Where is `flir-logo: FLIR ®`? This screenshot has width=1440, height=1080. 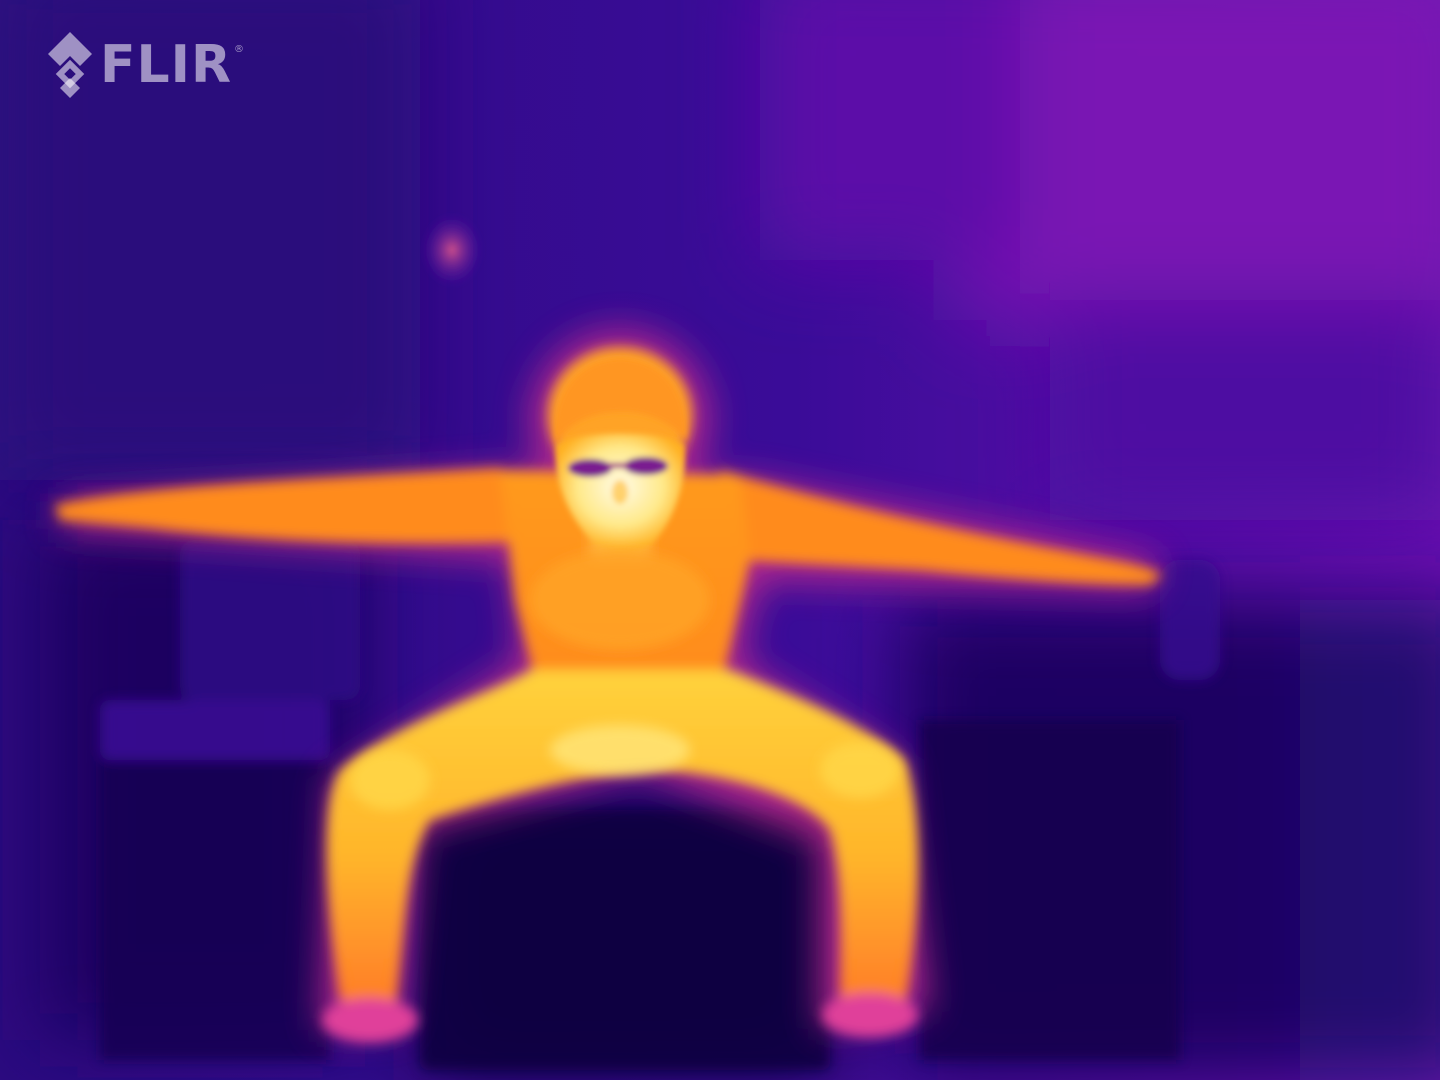 flir-logo: FLIR ® is located at coordinates (145, 65).